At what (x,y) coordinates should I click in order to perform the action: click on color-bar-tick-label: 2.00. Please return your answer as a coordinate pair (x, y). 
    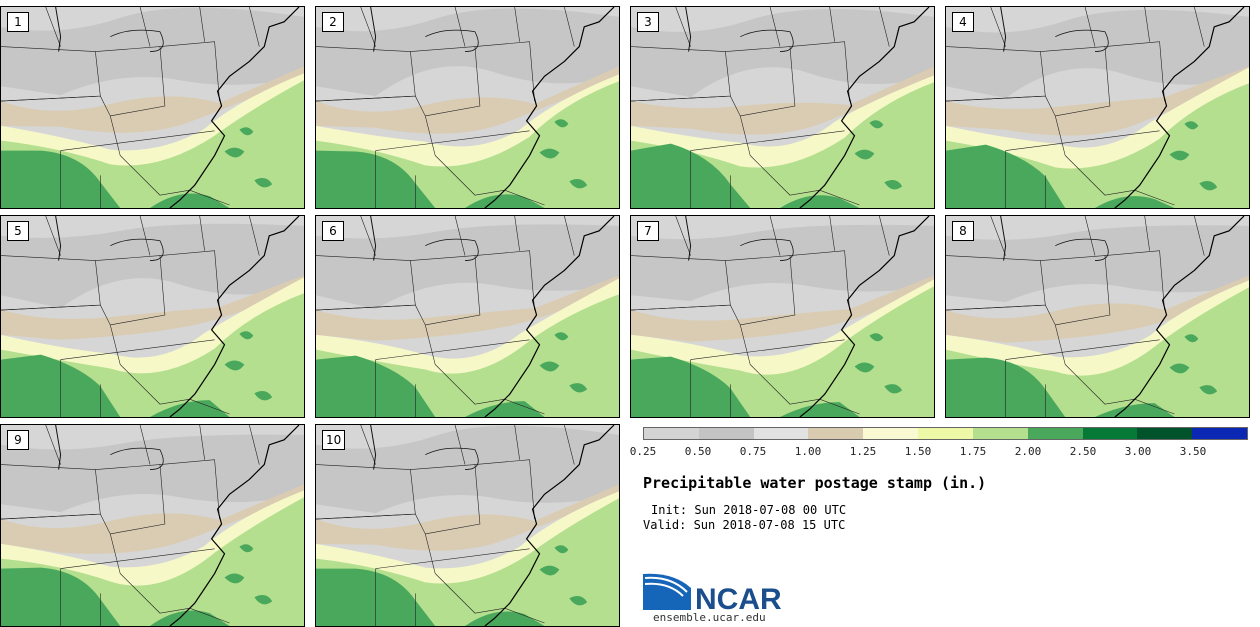
    Looking at the image, I should click on (1028, 451).